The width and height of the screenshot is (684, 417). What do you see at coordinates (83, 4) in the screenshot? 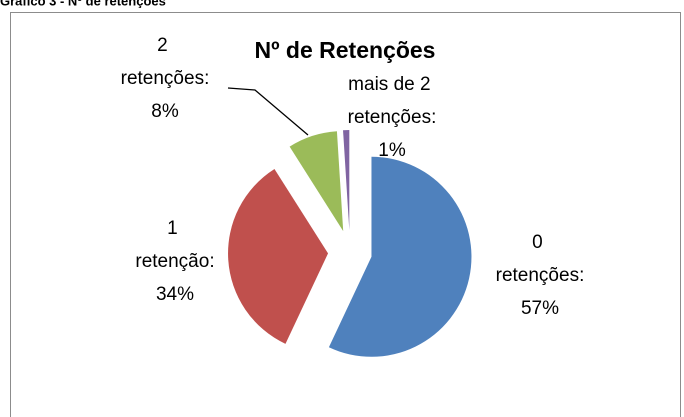
I see `caption: Gráfico 3 - Nº de retenções` at bounding box center [83, 4].